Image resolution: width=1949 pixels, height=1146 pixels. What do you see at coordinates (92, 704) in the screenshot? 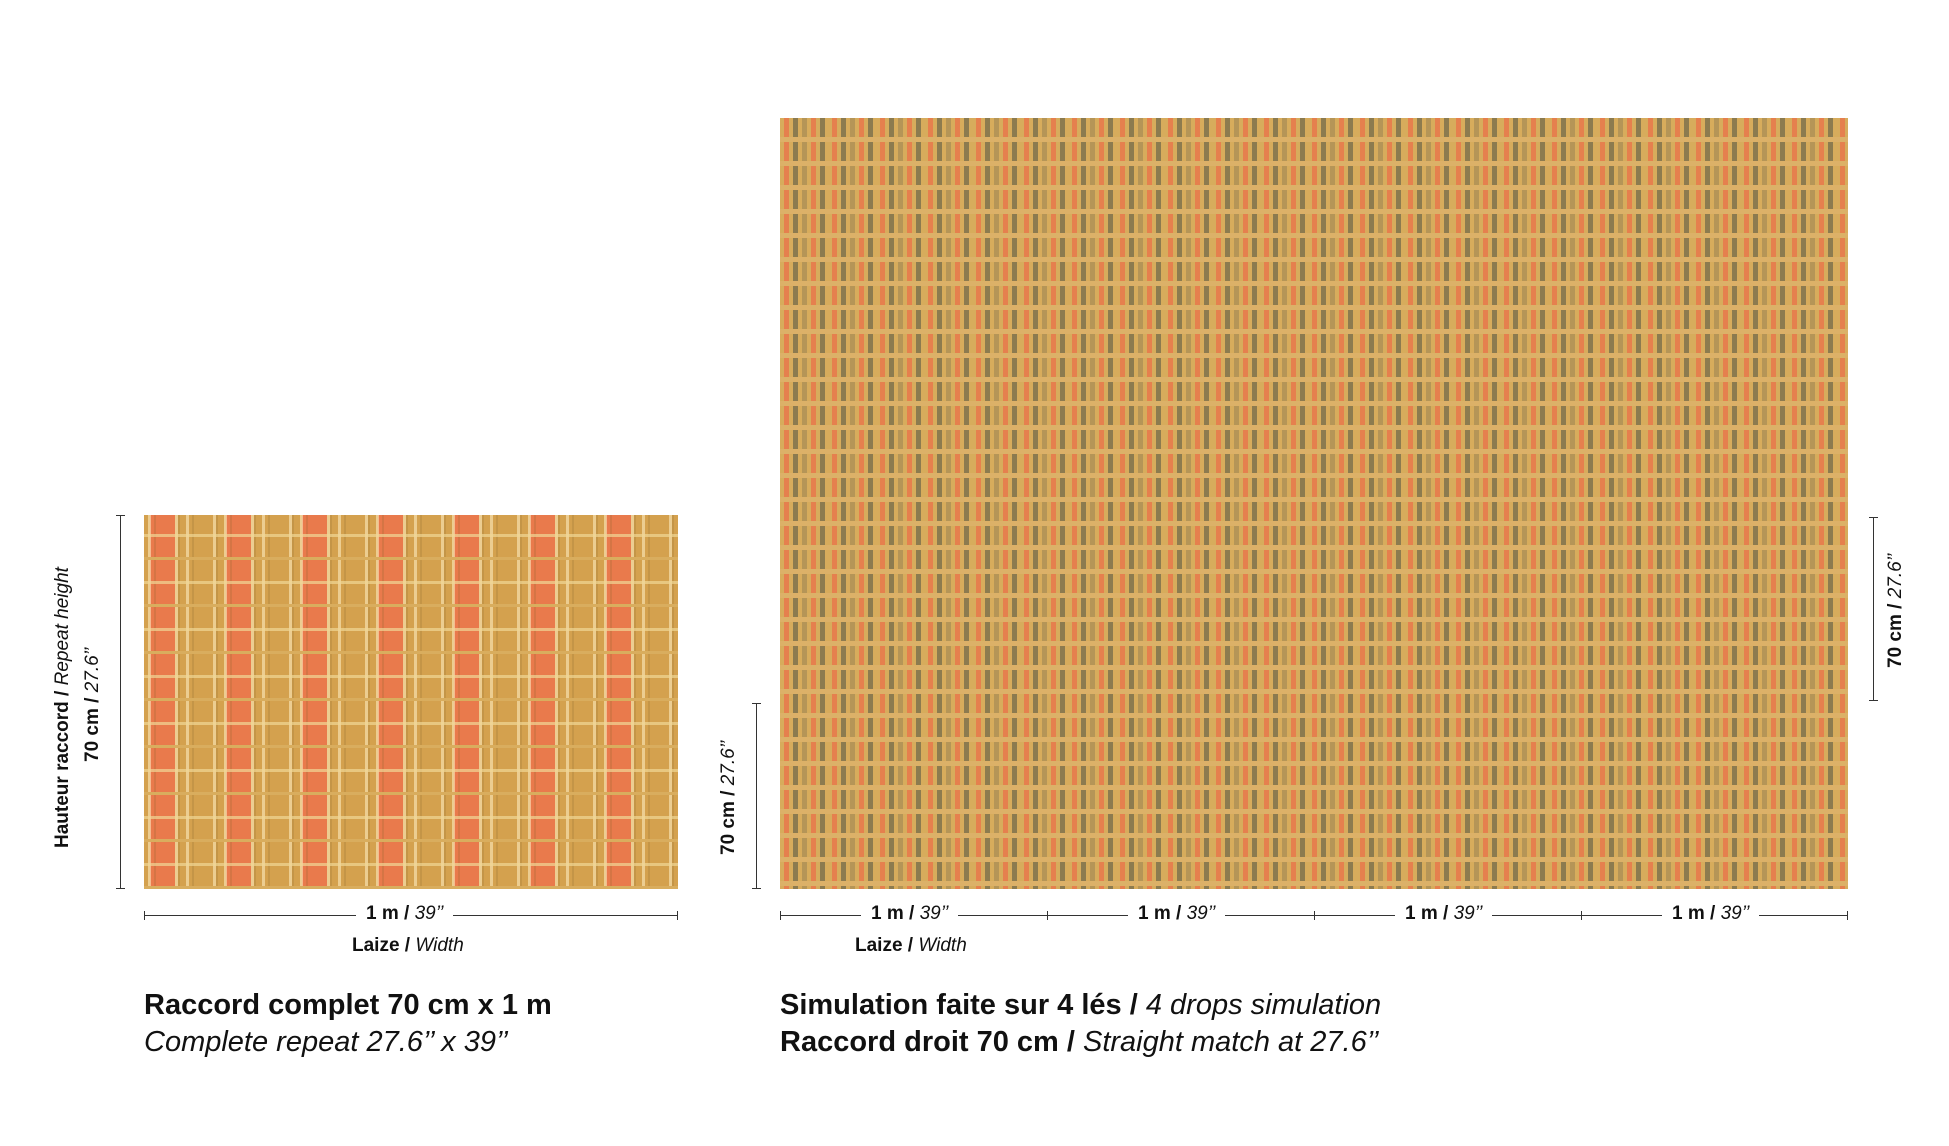
I see `repeat-height-value: 70 cm / 27.6’’` at bounding box center [92, 704].